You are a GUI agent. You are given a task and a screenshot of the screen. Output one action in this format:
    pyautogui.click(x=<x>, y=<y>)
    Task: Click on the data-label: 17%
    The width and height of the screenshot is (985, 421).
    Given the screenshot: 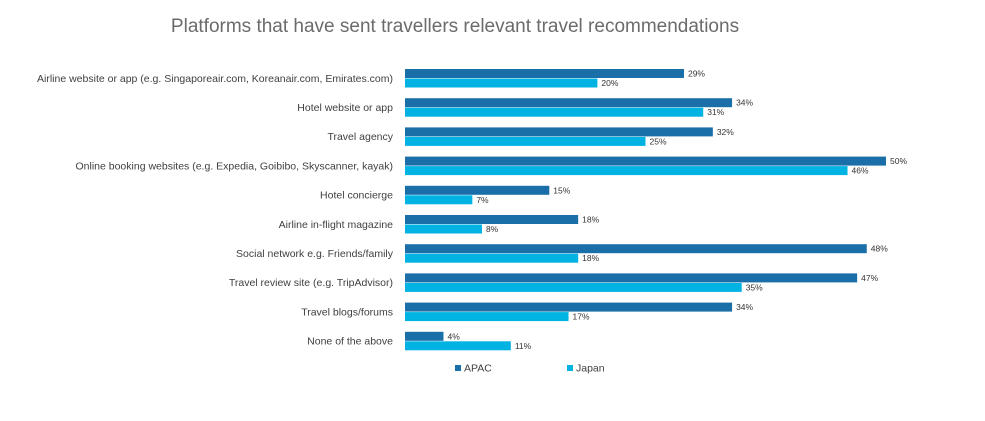 What is the action you would take?
    pyautogui.click(x=581, y=317)
    